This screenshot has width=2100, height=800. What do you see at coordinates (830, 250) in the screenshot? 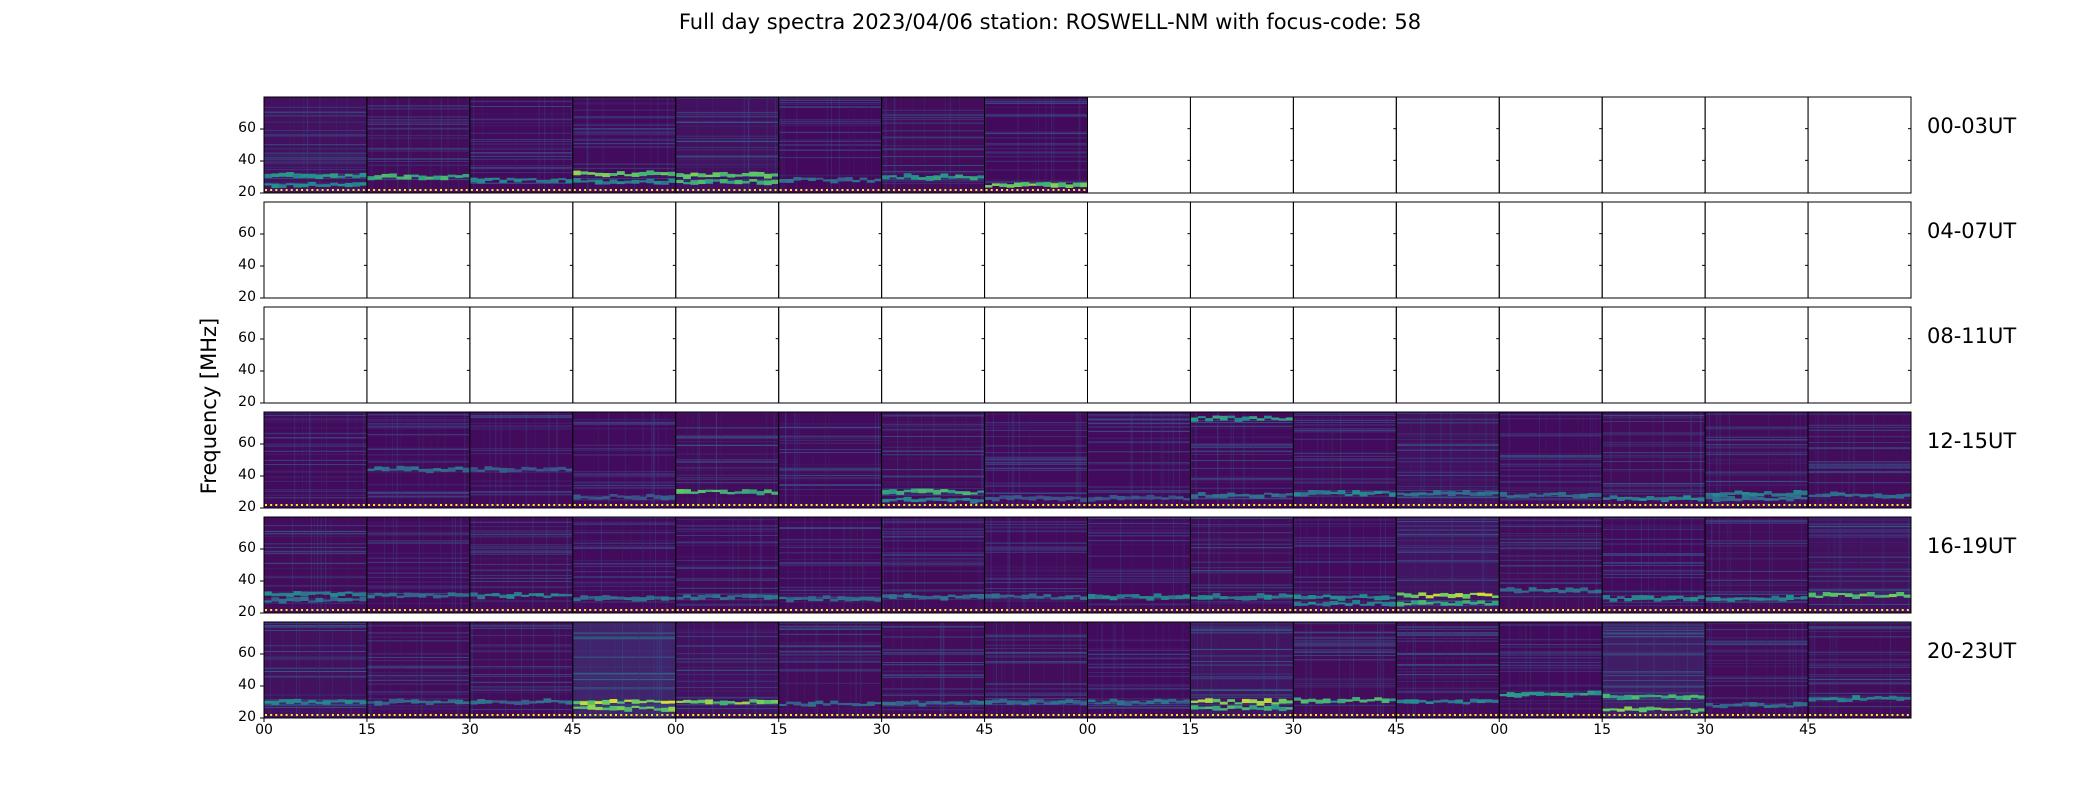
I see `panel-border` at bounding box center [830, 250].